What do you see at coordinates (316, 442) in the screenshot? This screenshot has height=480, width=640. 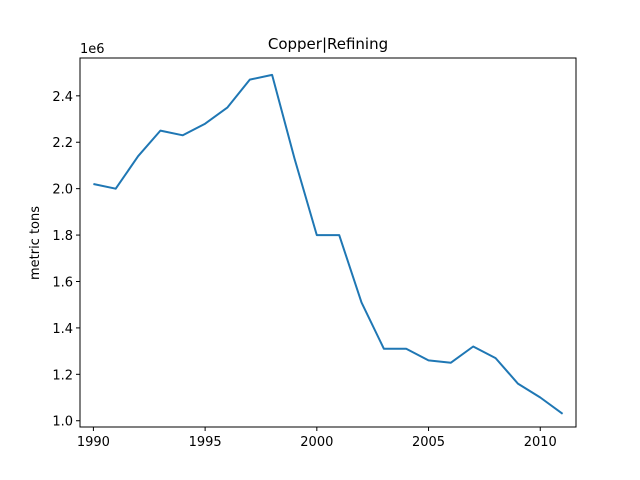 I see `x-tick-label: 2000` at bounding box center [316, 442].